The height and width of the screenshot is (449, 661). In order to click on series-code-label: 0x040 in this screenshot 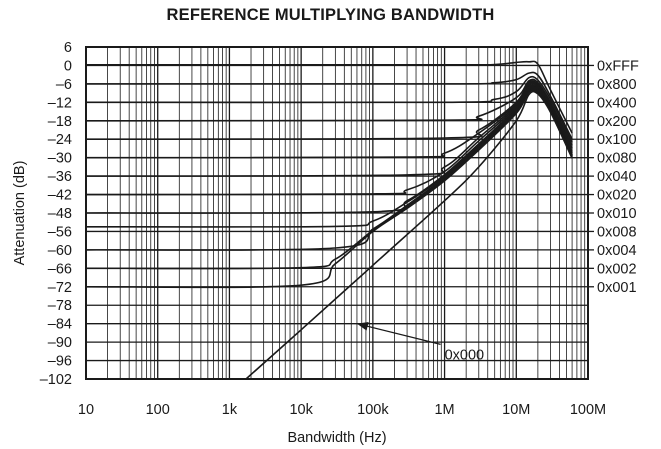, I will do `click(617, 177)`.